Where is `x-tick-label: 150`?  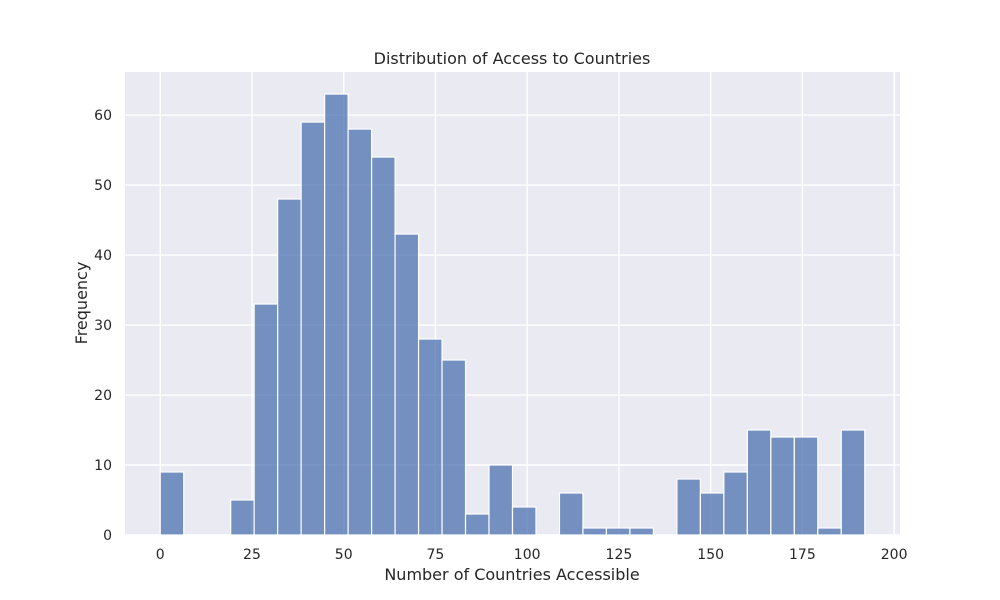
x-tick-label: 150 is located at coordinates (710, 555).